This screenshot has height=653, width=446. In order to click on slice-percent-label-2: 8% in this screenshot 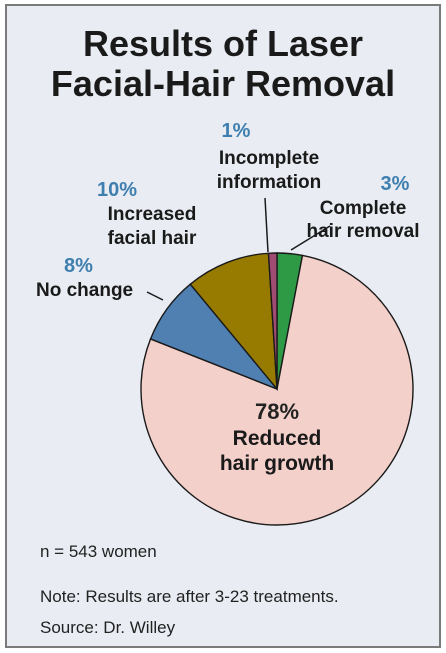, I will do `click(78, 266)`.